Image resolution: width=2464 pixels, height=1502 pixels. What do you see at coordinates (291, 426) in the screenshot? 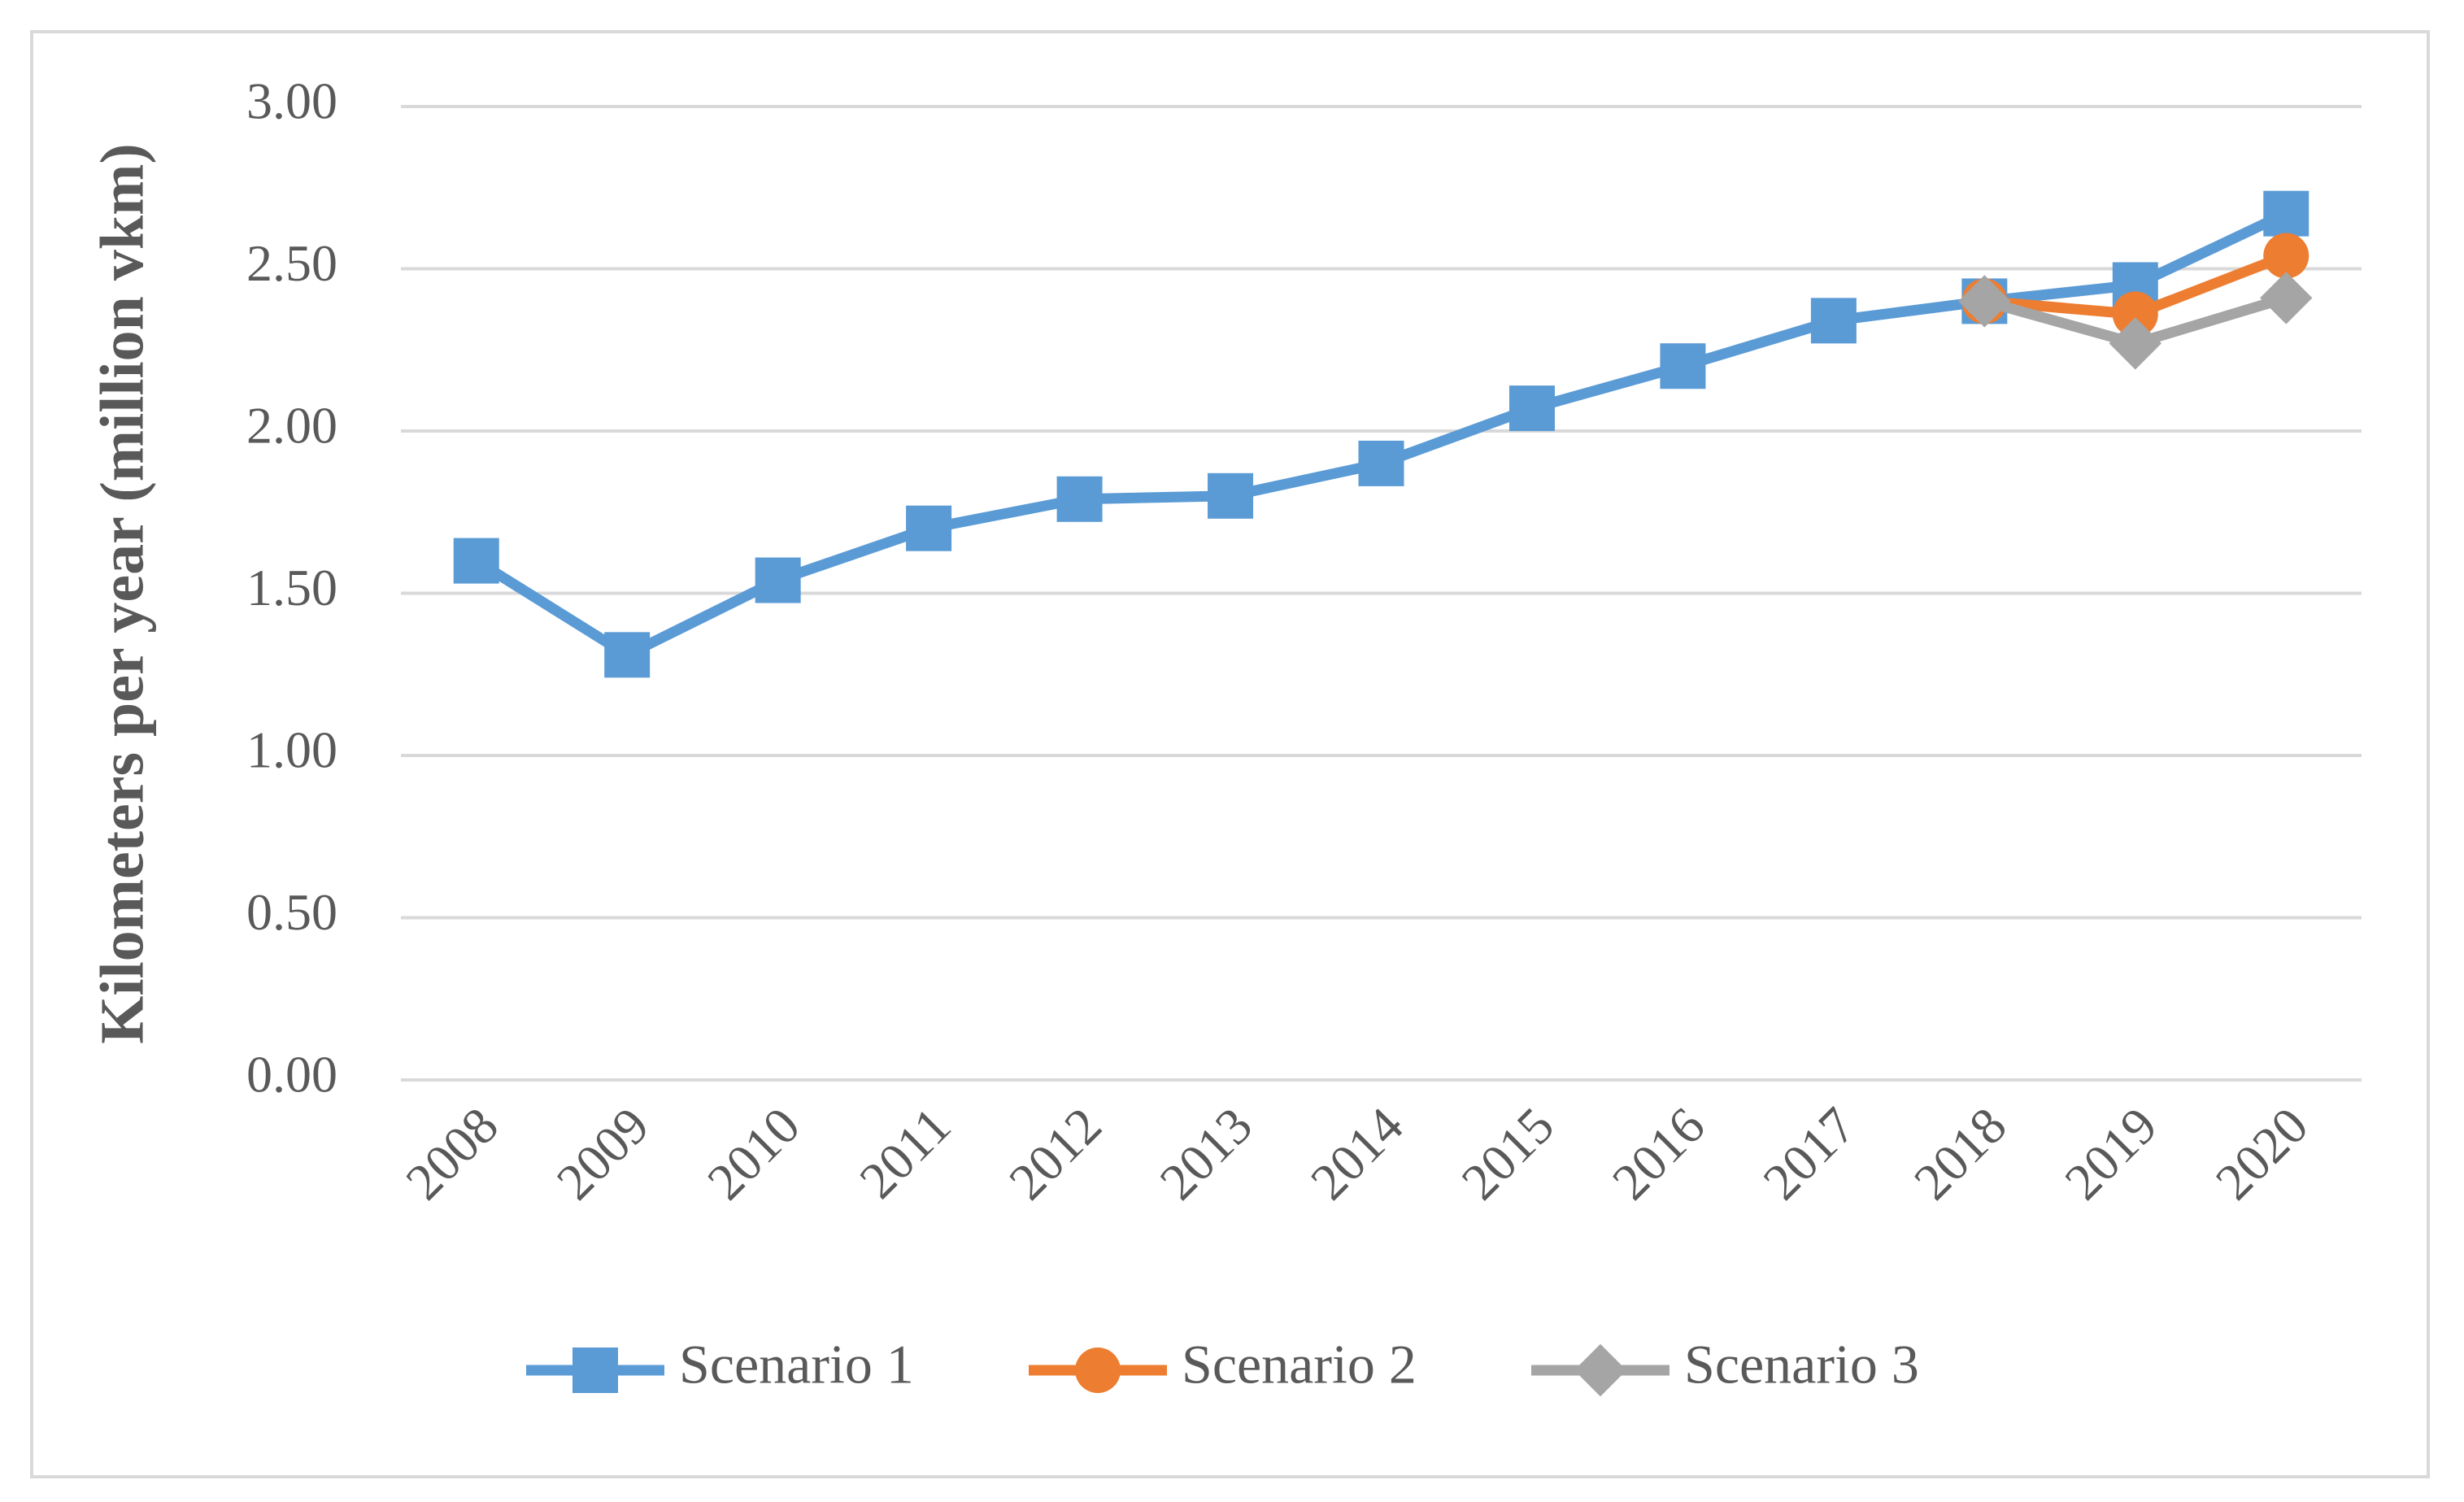
I see `y-tick-label: 2.00` at bounding box center [291, 426].